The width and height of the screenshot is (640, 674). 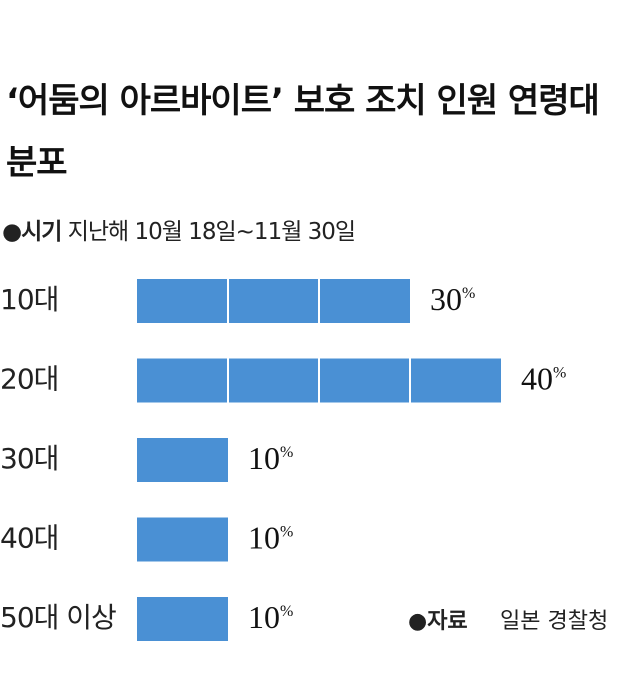 What do you see at coordinates (554, 621) in the screenshot?
I see `source-text: 일본 경찰청` at bounding box center [554, 621].